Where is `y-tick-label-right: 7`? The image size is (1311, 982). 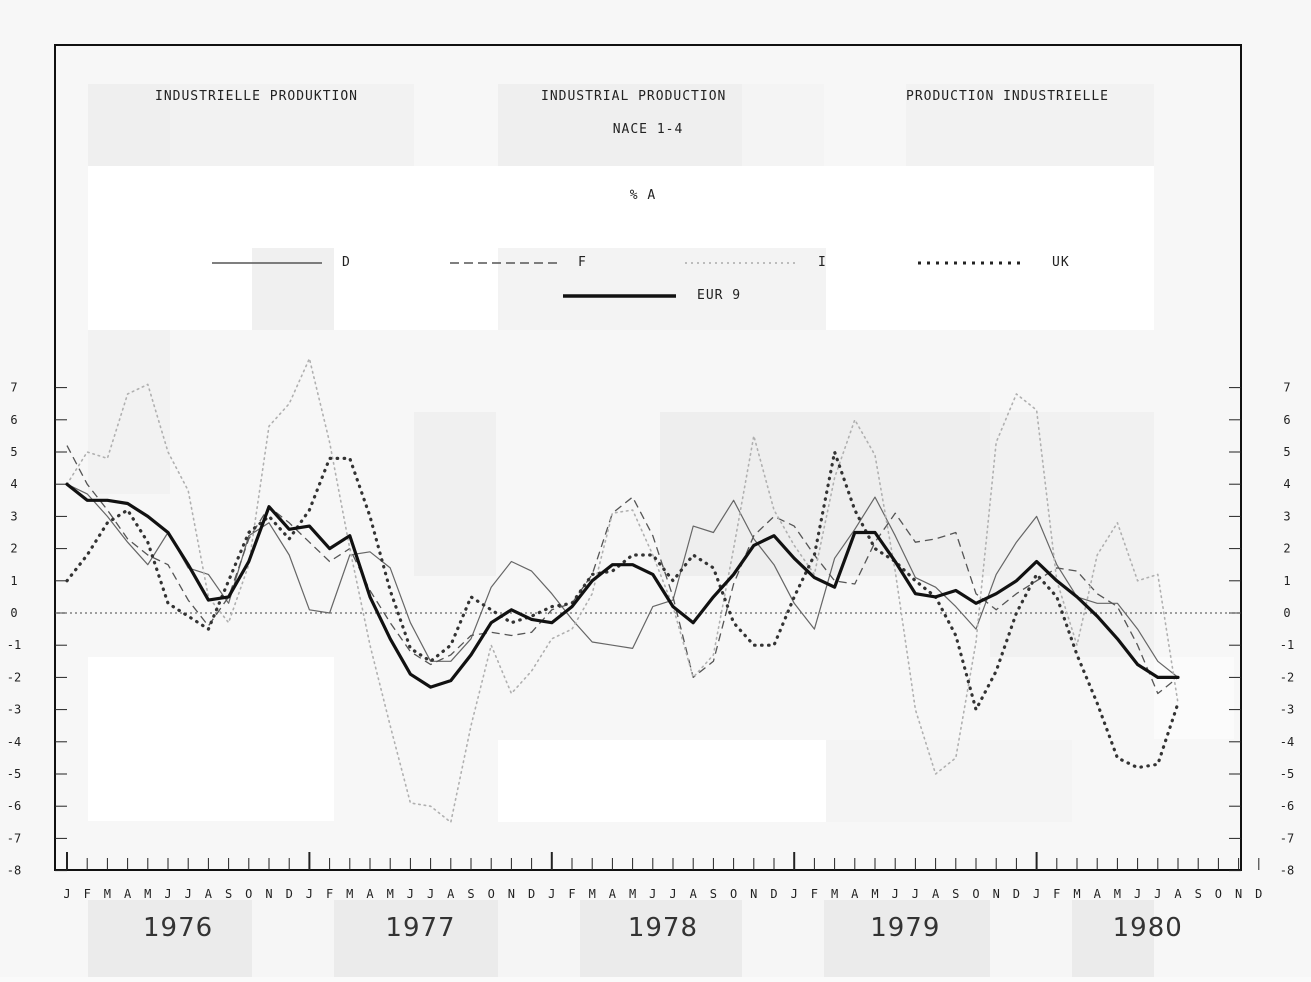
y-tick-label-right: 7 is located at coordinates (1286, 388).